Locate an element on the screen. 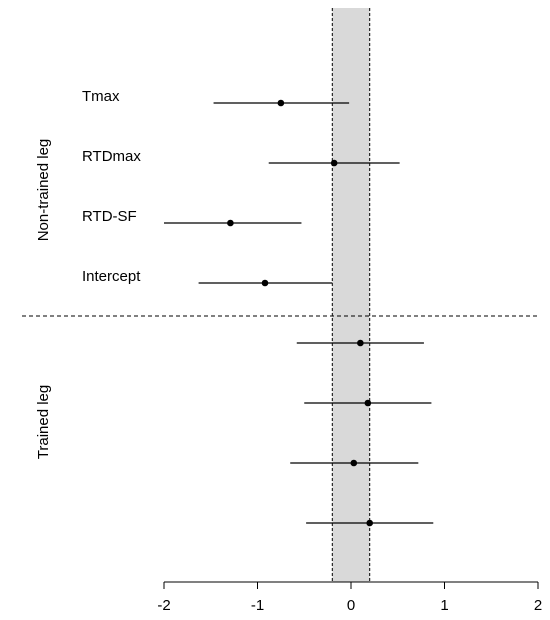 The width and height of the screenshot is (550, 620). x-tick-label-0: -2 is located at coordinates (163, 605).